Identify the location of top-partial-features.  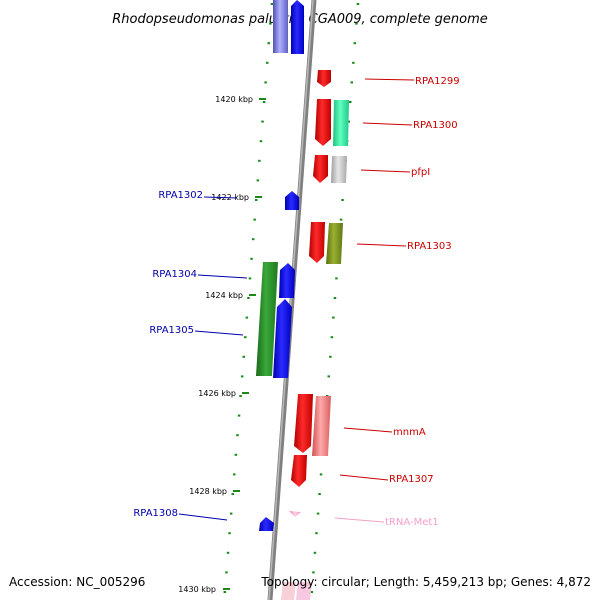
(288, 27).